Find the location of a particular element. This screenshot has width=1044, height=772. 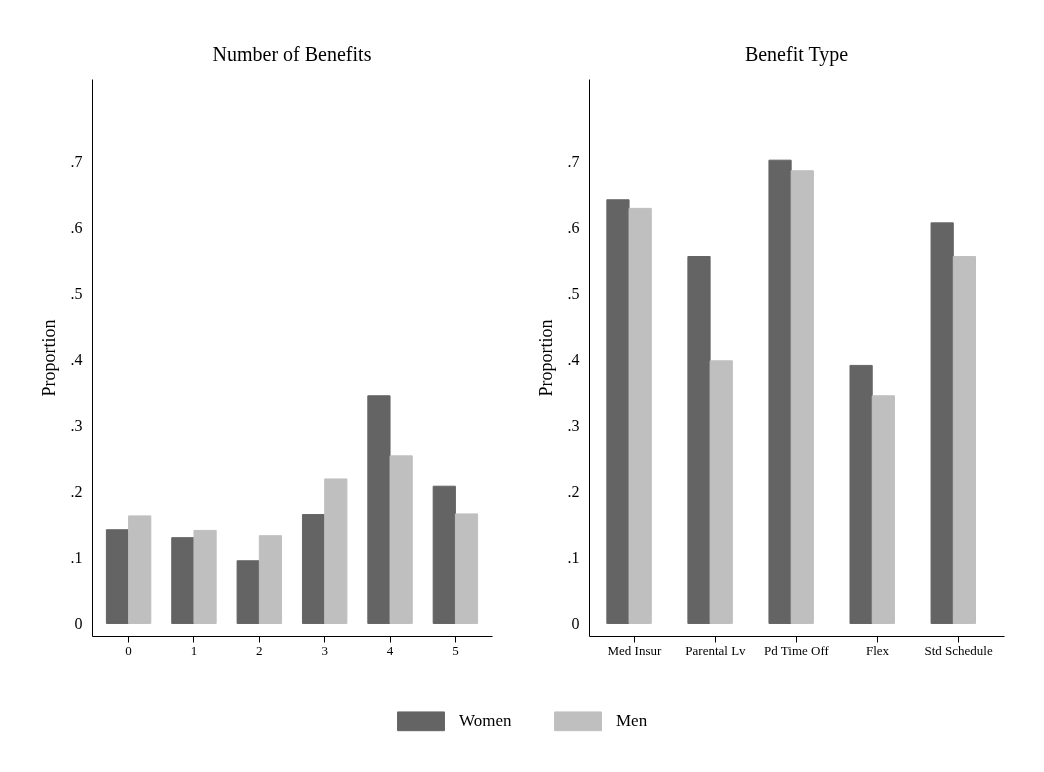

chart-title: Benefit Type is located at coordinates (796, 54).